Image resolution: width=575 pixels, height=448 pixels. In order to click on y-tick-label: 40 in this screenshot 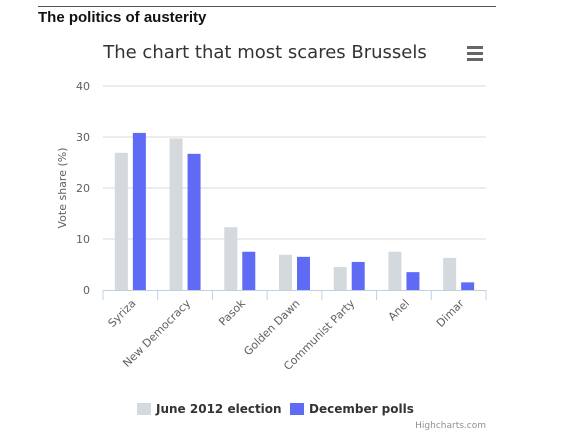, I will do `click(83, 86)`.